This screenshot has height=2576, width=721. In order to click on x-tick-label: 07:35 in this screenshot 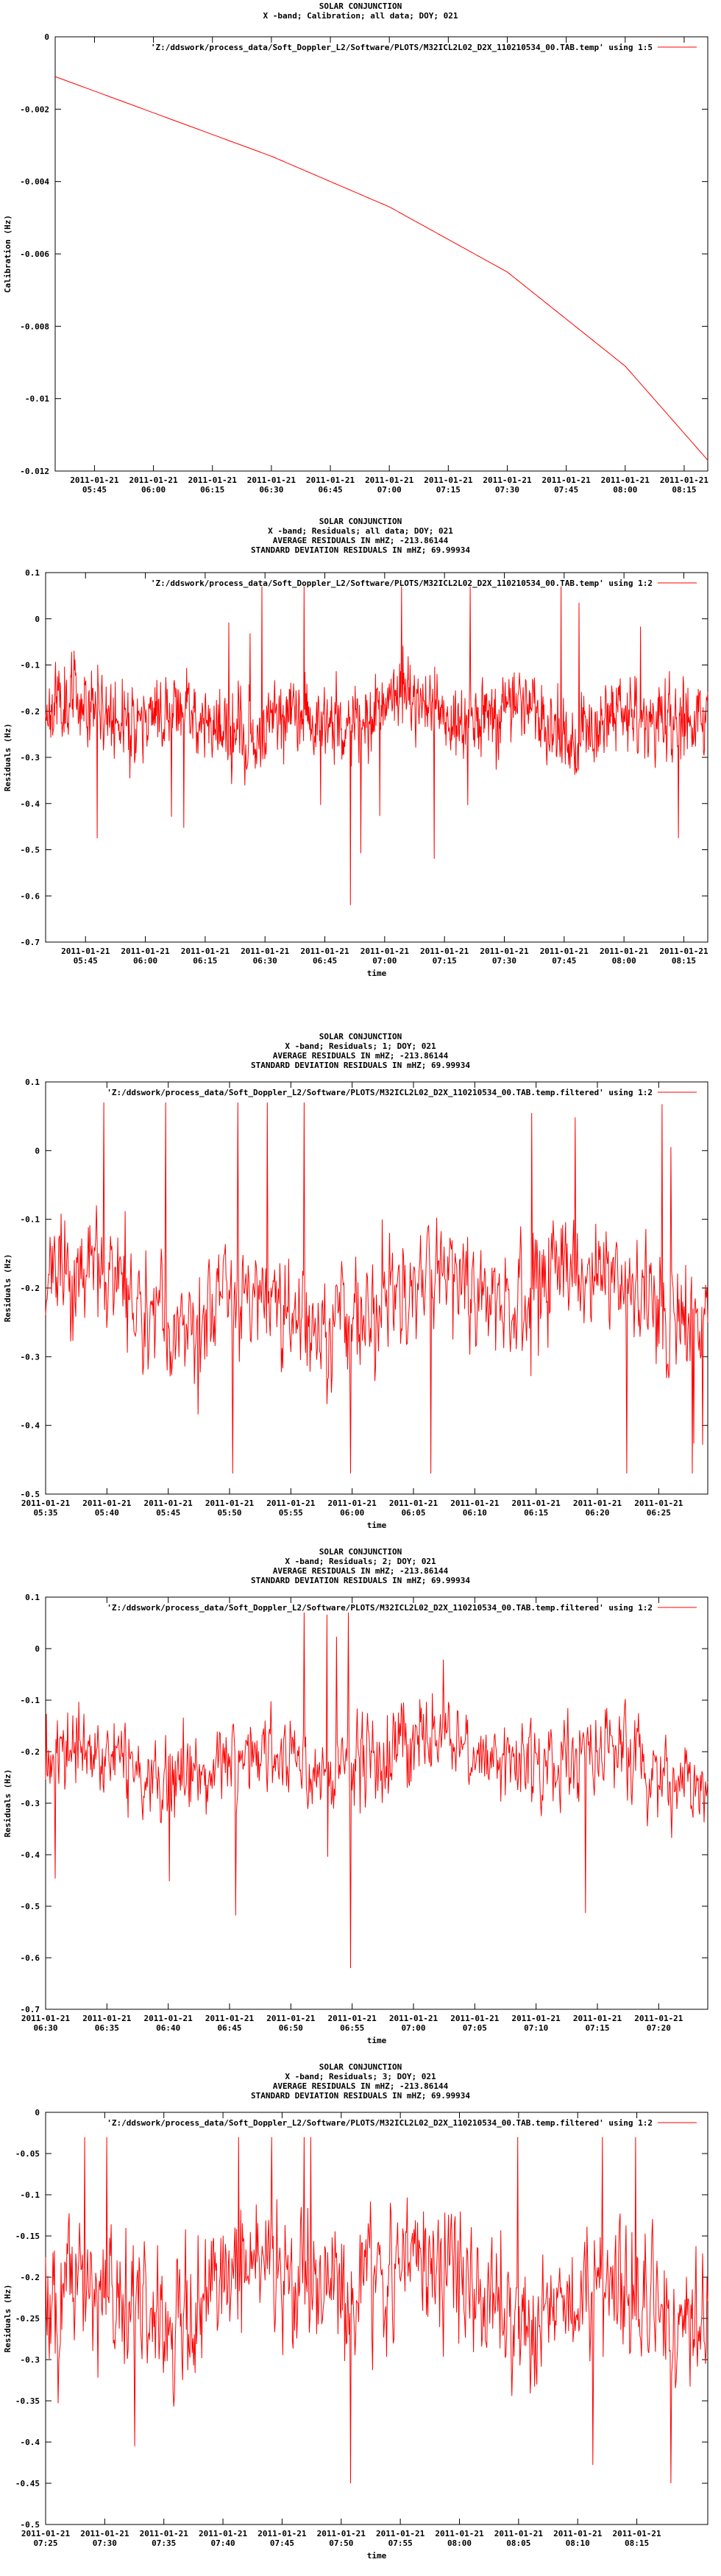, I will do `click(164, 2543)`.